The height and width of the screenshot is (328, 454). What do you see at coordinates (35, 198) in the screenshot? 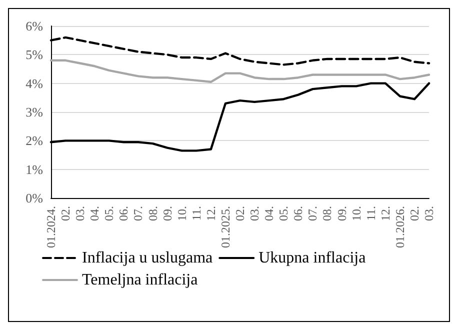
I see `y-tick-label: 0%` at bounding box center [35, 198].